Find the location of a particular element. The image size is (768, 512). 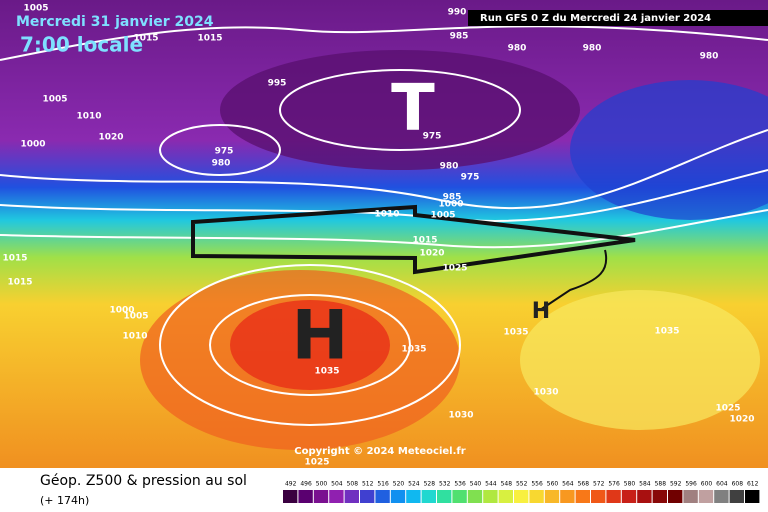

ridge-area is located at coordinates (640, 360).